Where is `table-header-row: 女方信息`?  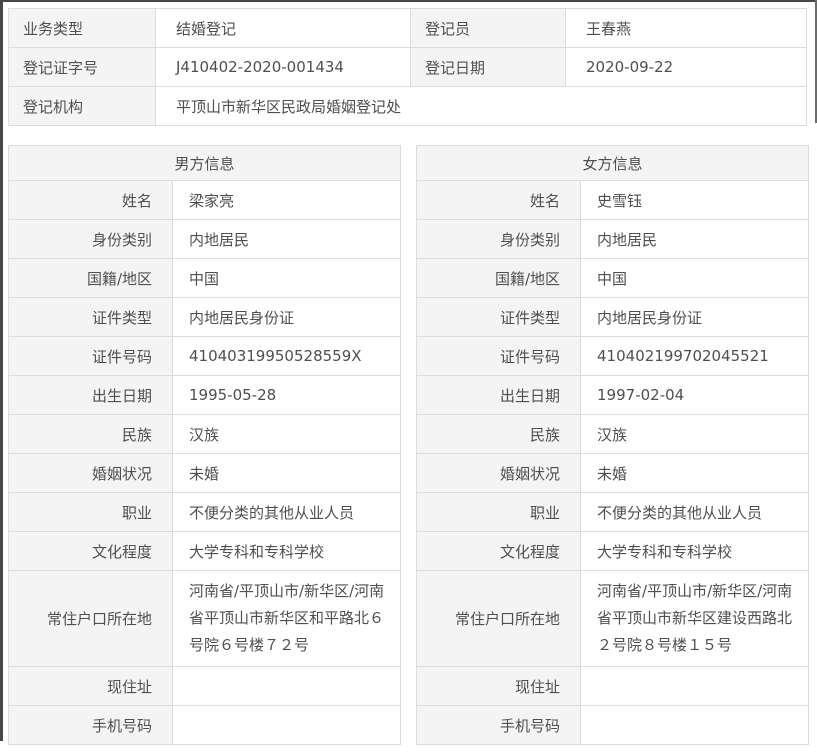 table-header-row: 女方信息 is located at coordinates (613, 163).